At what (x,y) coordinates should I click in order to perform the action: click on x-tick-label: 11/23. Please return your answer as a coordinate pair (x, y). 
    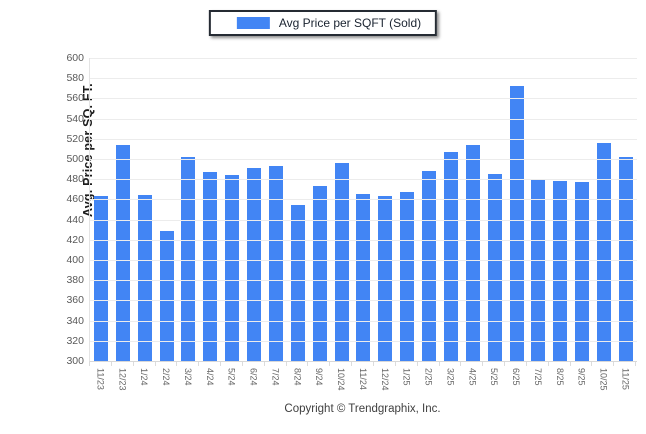
    Looking at the image, I should click on (100, 379).